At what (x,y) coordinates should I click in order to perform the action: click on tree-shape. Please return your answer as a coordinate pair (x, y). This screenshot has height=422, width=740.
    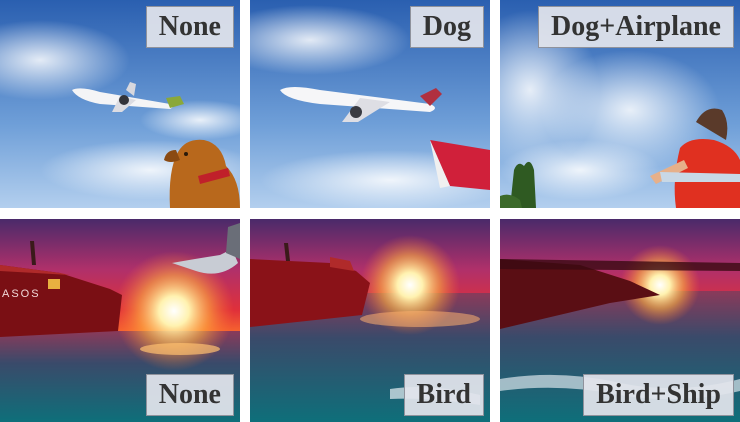
    Looking at the image, I should click on (518, 184).